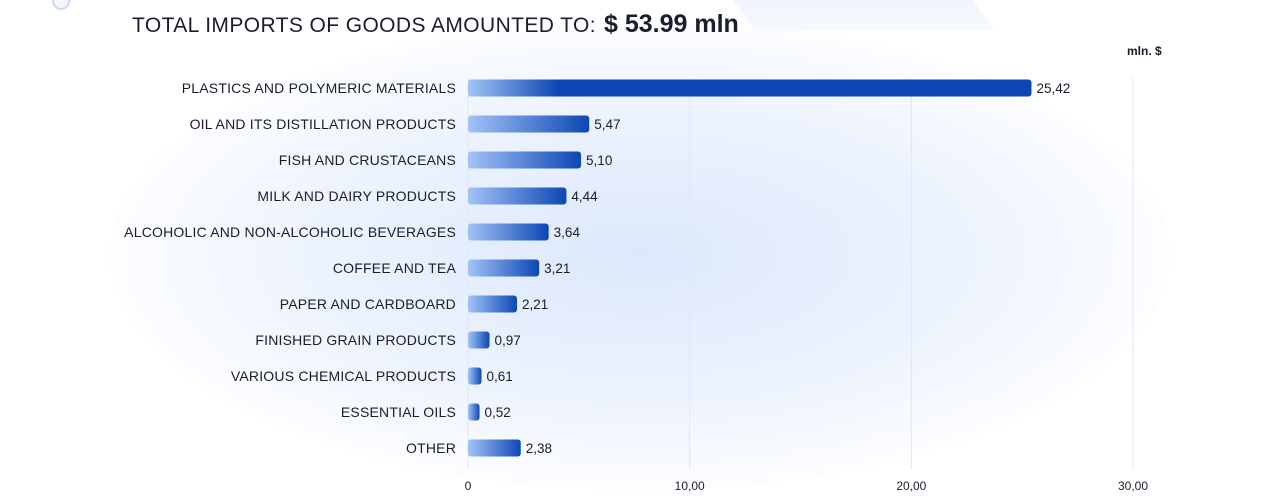  Describe the element at coordinates (599, 160) in the screenshot. I see `value-label: 5,10` at that location.